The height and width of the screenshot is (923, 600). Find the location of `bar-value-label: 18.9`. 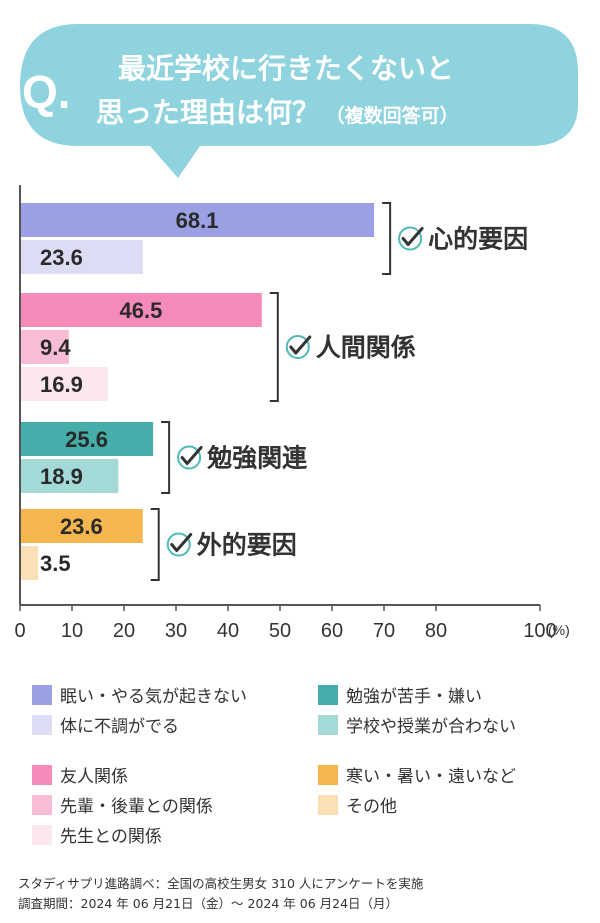

bar-value-label: 18.9 is located at coordinates (61, 476).